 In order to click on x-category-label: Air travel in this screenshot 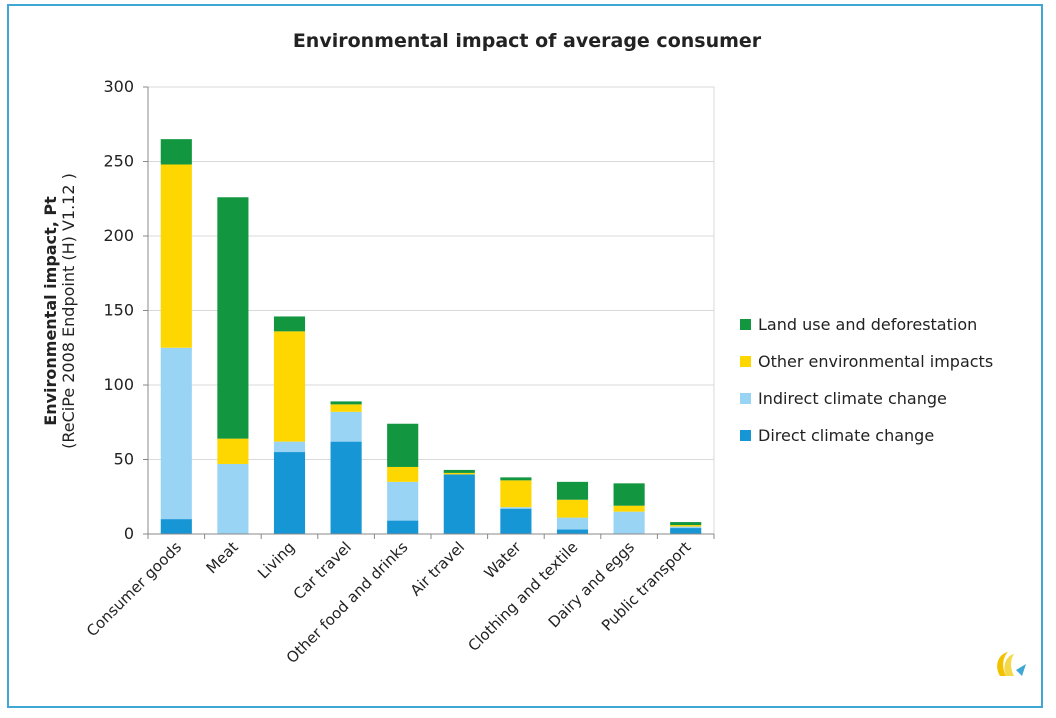, I will do `click(437, 568)`.